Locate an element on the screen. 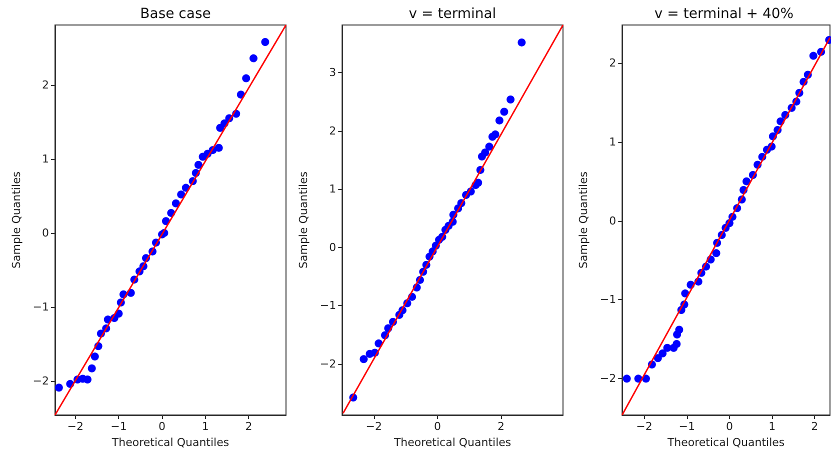  chart-title: v = terminal is located at coordinates (452, 14).